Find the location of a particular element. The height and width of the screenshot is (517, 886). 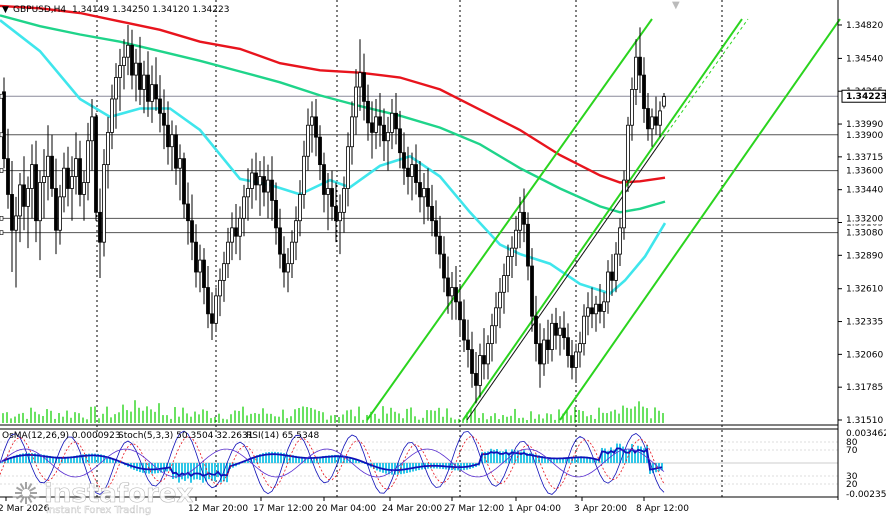

time-tick-label: 3 Apr 20:00 is located at coordinates (600, 509).